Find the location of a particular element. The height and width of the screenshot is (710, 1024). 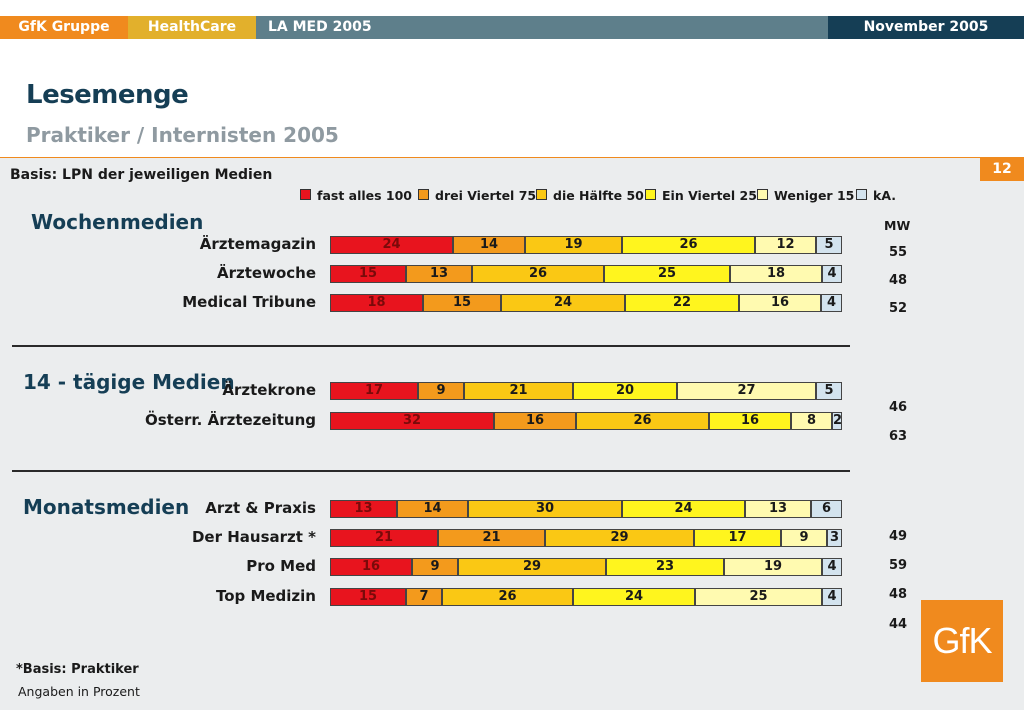

chart-subtitle: Praktiker / Internisten 2005 is located at coordinates (182, 135).